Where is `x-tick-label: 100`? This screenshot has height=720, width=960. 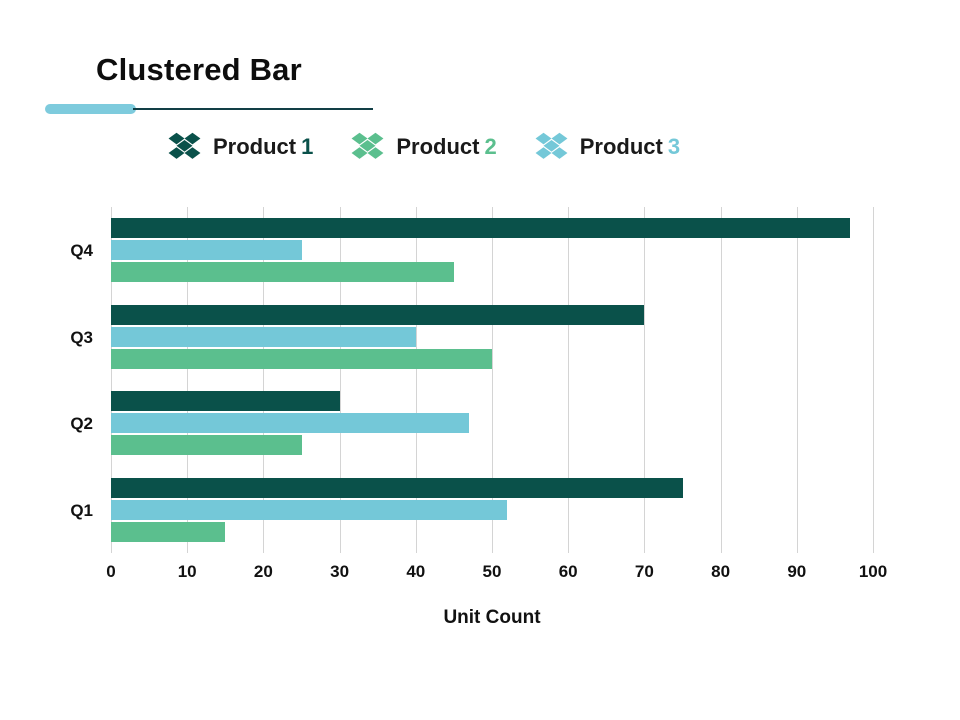
x-tick-label: 100 is located at coordinates (873, 571).